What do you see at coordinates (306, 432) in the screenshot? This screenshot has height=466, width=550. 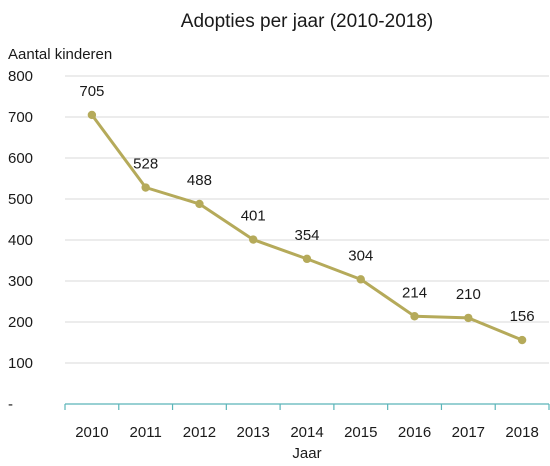 I see `x-tick-label: 2014` at bounding box center [306, 432].